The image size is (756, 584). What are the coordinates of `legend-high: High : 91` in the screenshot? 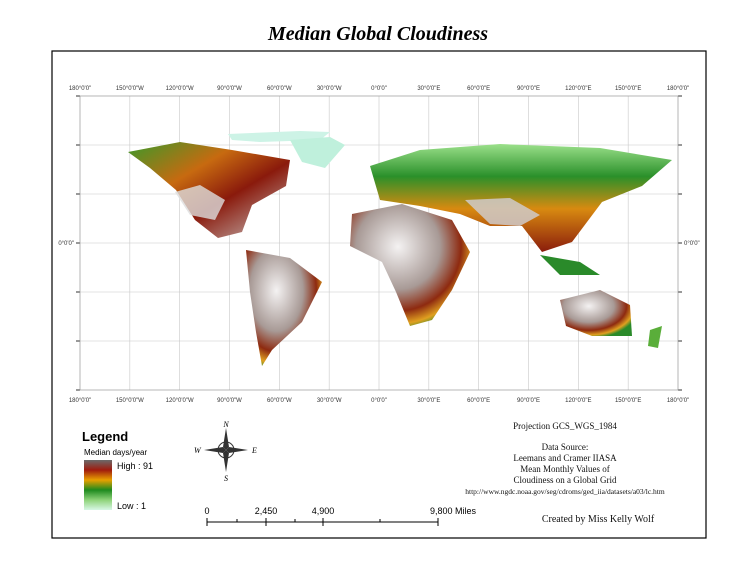 It's located at (135, 466).